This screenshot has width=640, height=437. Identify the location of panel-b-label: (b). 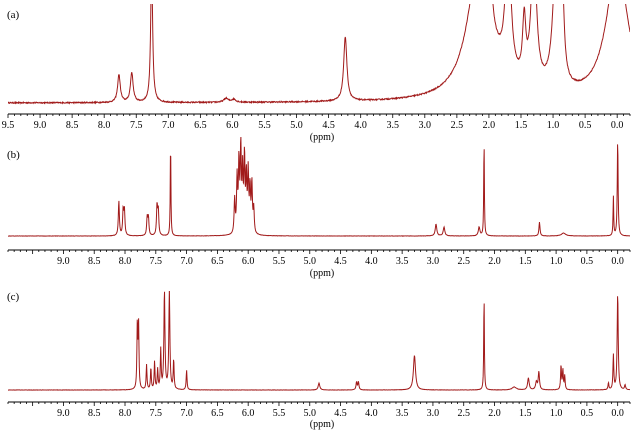
(13, 155).